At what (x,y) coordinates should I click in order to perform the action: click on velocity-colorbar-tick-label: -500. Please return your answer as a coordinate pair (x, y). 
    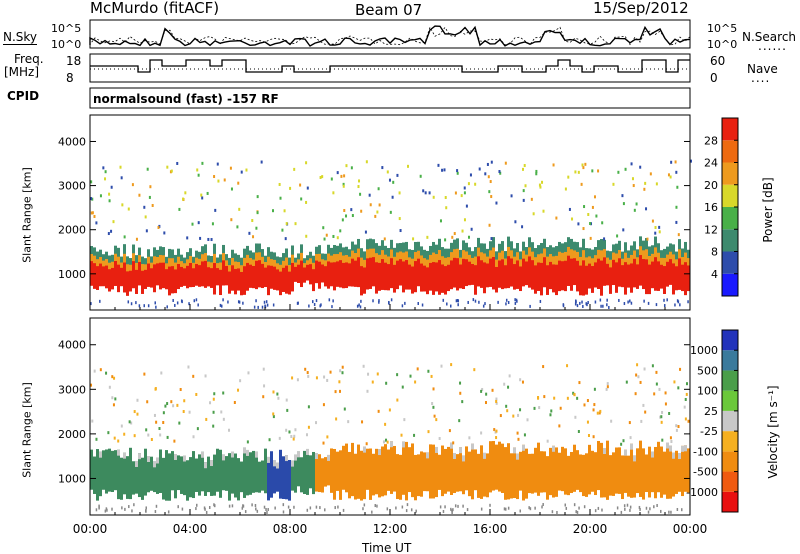
    Looking at the image, I should click on (705, 472).